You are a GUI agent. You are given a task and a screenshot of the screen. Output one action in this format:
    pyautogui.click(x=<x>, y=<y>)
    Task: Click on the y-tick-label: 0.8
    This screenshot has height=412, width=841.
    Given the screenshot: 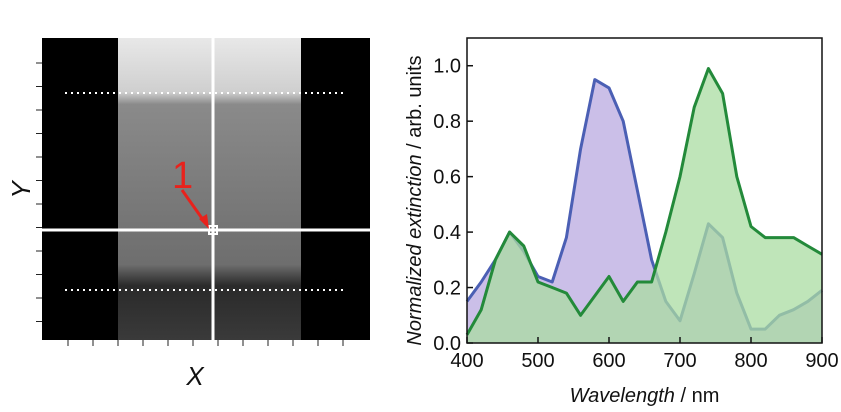 What is the action you would take?
    pyautogui.click(x=447, y=122)
    